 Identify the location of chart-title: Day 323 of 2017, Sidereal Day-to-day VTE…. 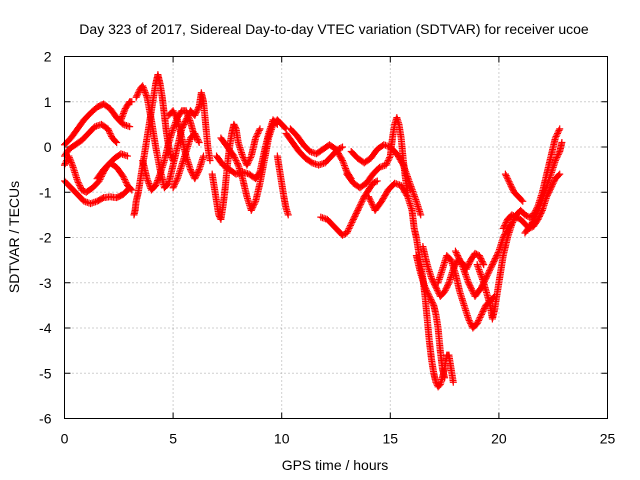
(334, 29).